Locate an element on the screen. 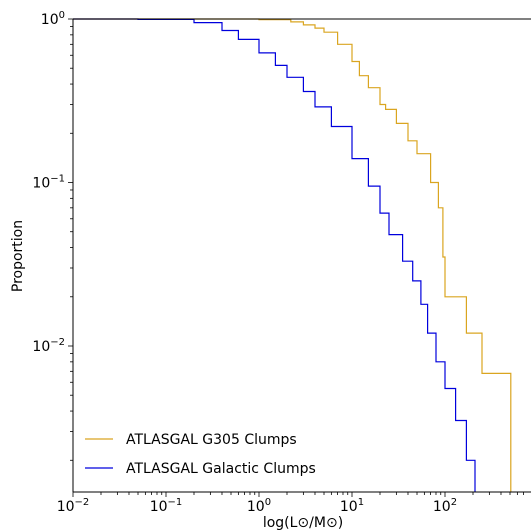  x-tick-label: 10¹ is located at coordinates (352, 506).